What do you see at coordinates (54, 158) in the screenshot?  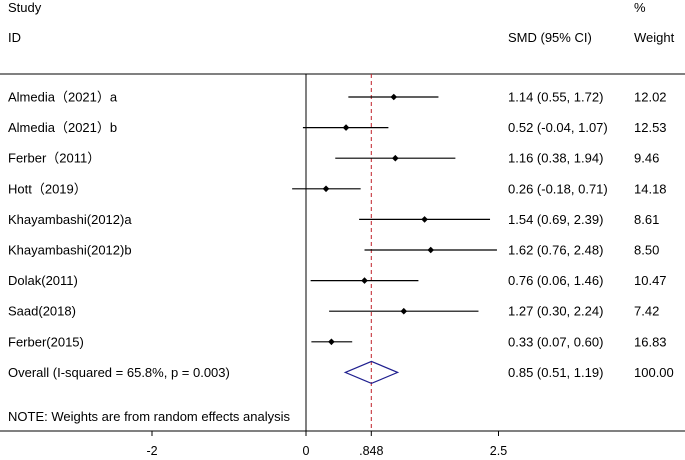 I see `study-label: Ferber（2011）` at bounding box center [54, 158].